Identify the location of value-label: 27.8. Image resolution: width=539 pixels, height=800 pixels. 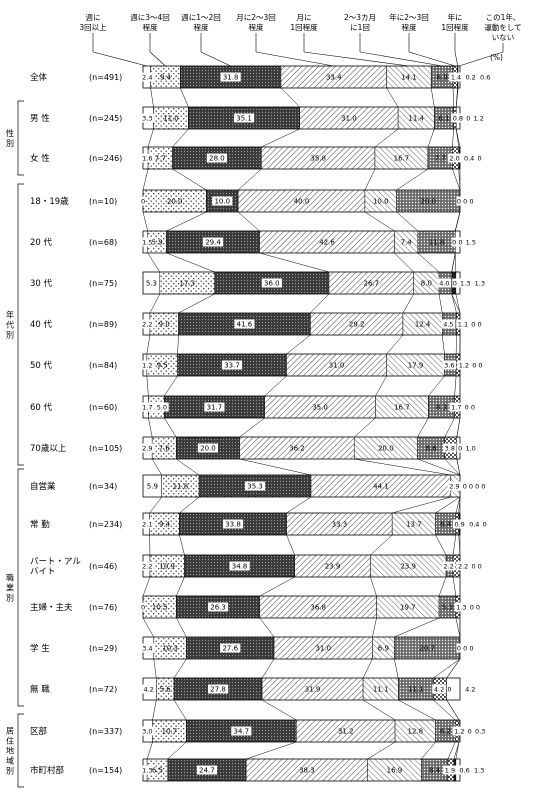
(218, 690).